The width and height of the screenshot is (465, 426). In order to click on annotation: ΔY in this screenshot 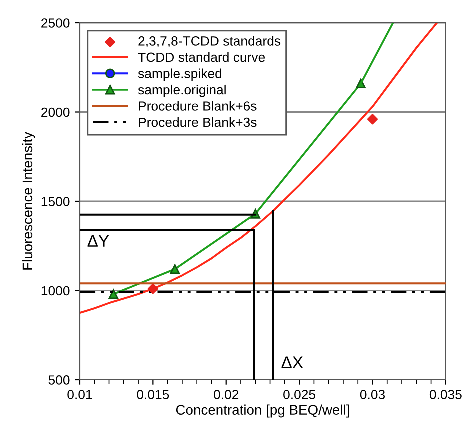, I will do `click(99, 241)`.